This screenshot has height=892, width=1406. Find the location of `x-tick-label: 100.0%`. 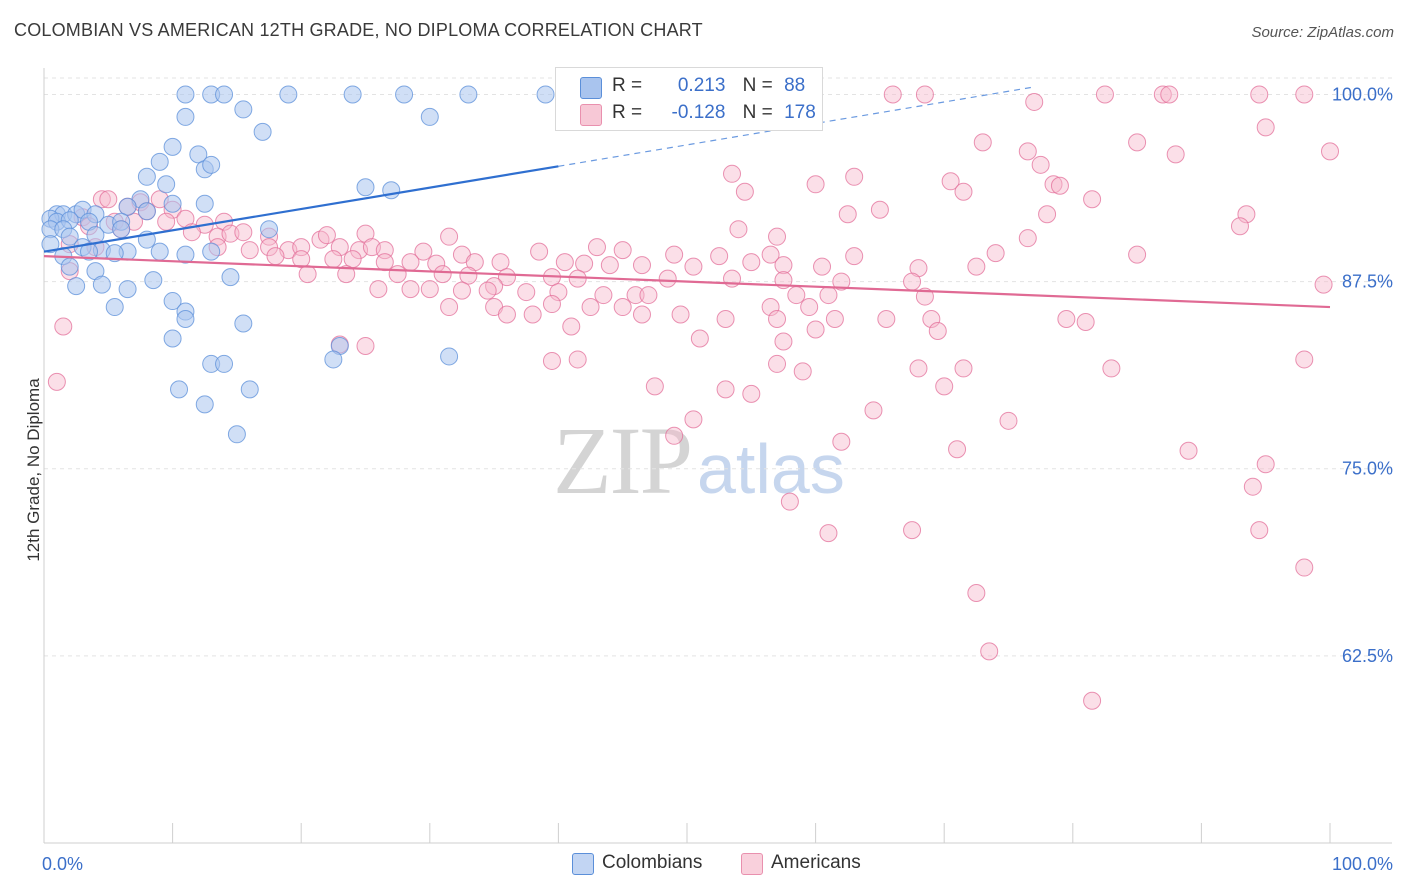

x-tick-label: 100.0% is located at coordinates (1362, 864).